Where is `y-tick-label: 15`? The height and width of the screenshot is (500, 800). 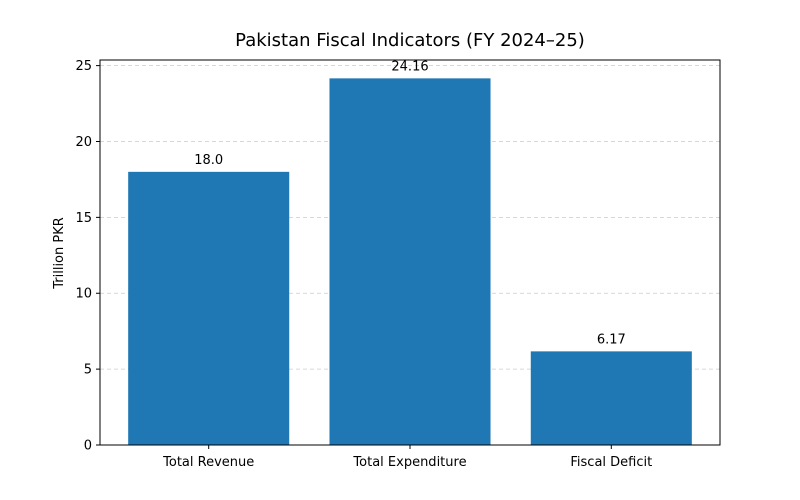 y-tick-label: 15 is located at coordinates (83, 218).